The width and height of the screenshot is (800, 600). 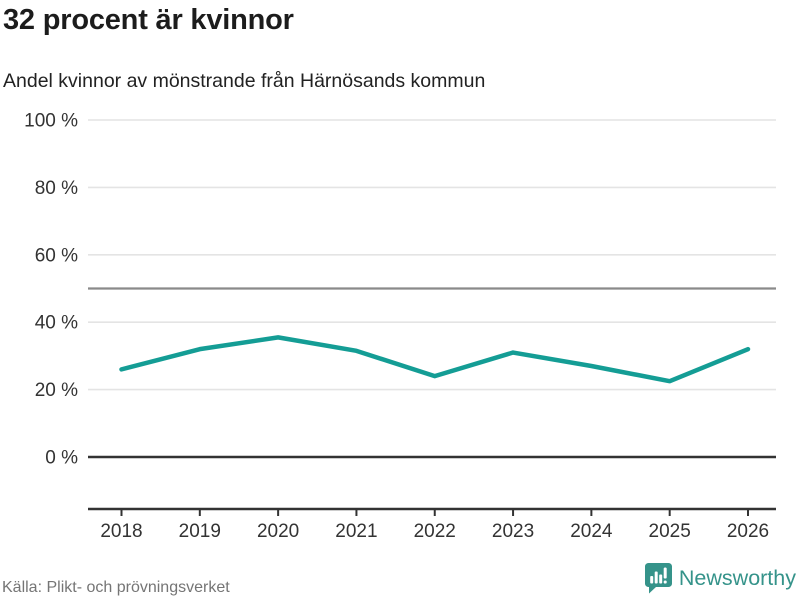 I want to click on chart-title: 32 procent är kvinnor, so click(x=148, y=20).